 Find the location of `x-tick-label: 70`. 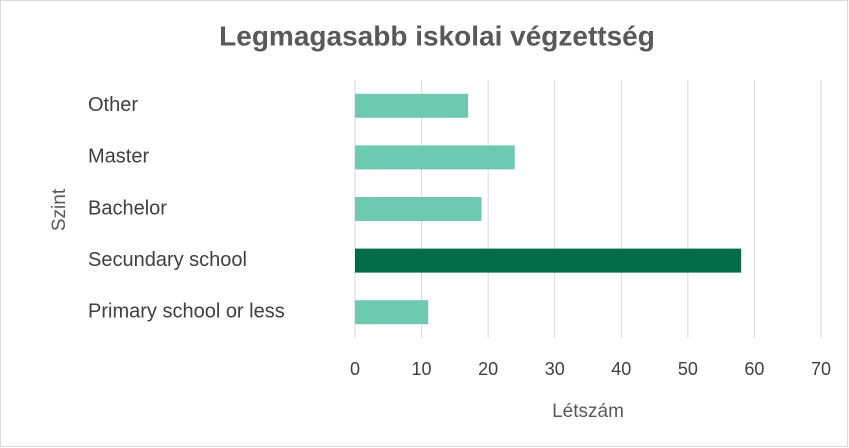

x-tick-label: 70 is located at coordinates (821, 369).